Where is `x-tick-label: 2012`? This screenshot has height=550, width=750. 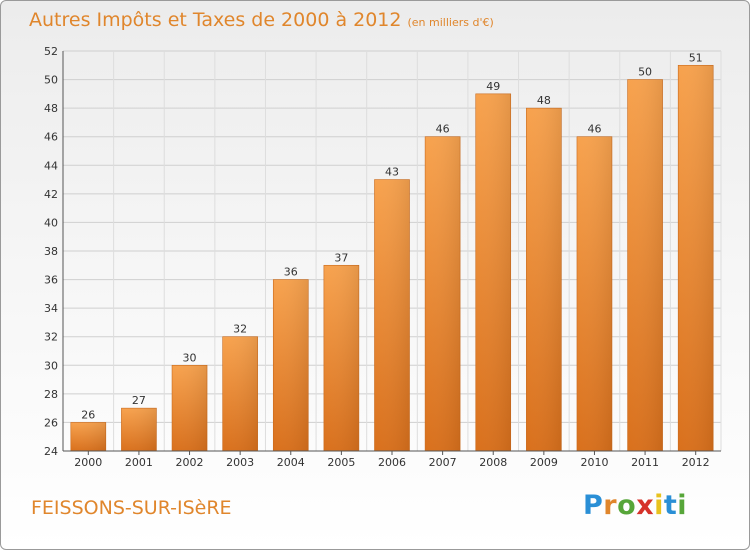
x-tick-label: 2012 is located at coordinates (696, 462).